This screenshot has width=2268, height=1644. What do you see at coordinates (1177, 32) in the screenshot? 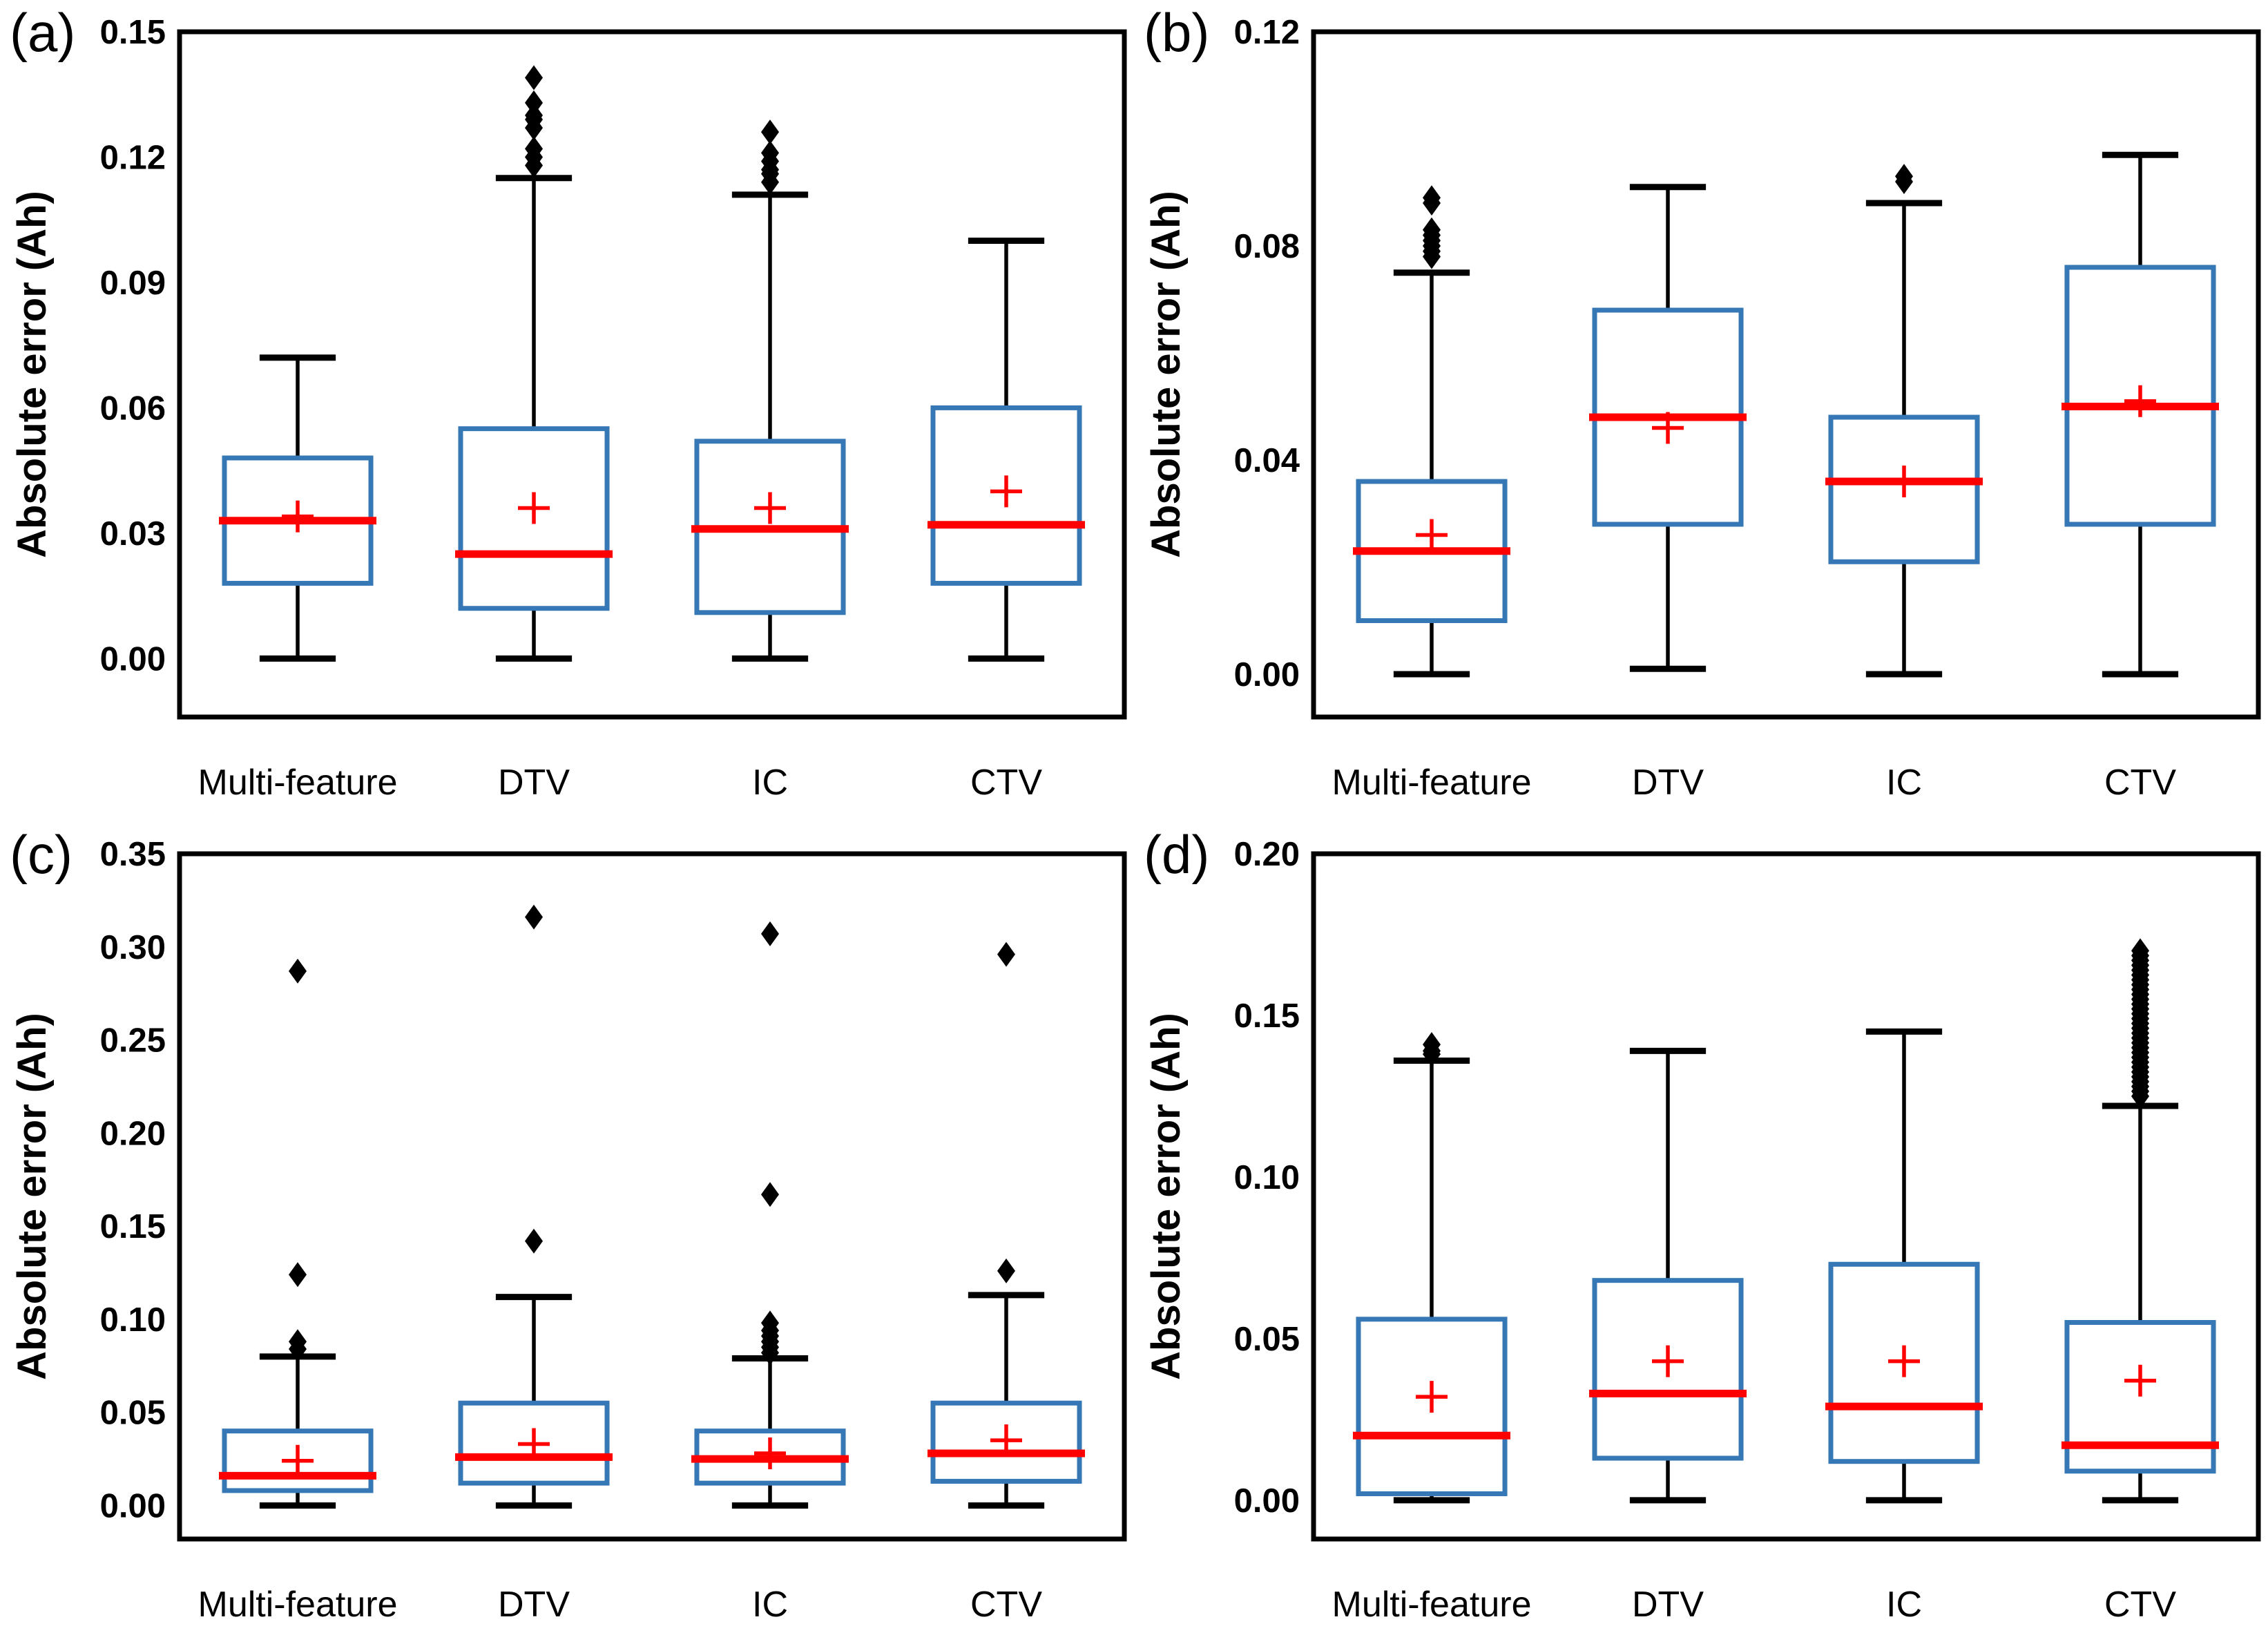
I see `panel-b-label: (b)` at bounding box center [1177, 32].